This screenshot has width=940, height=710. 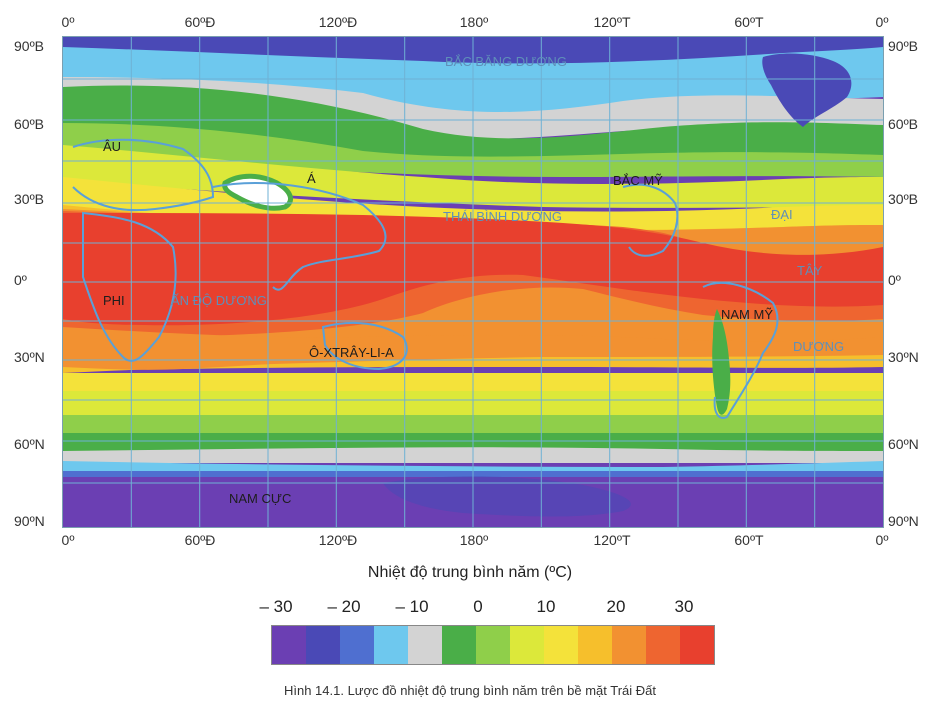 I want to click on legend-tick: – 20, so click(x=344, y=606).